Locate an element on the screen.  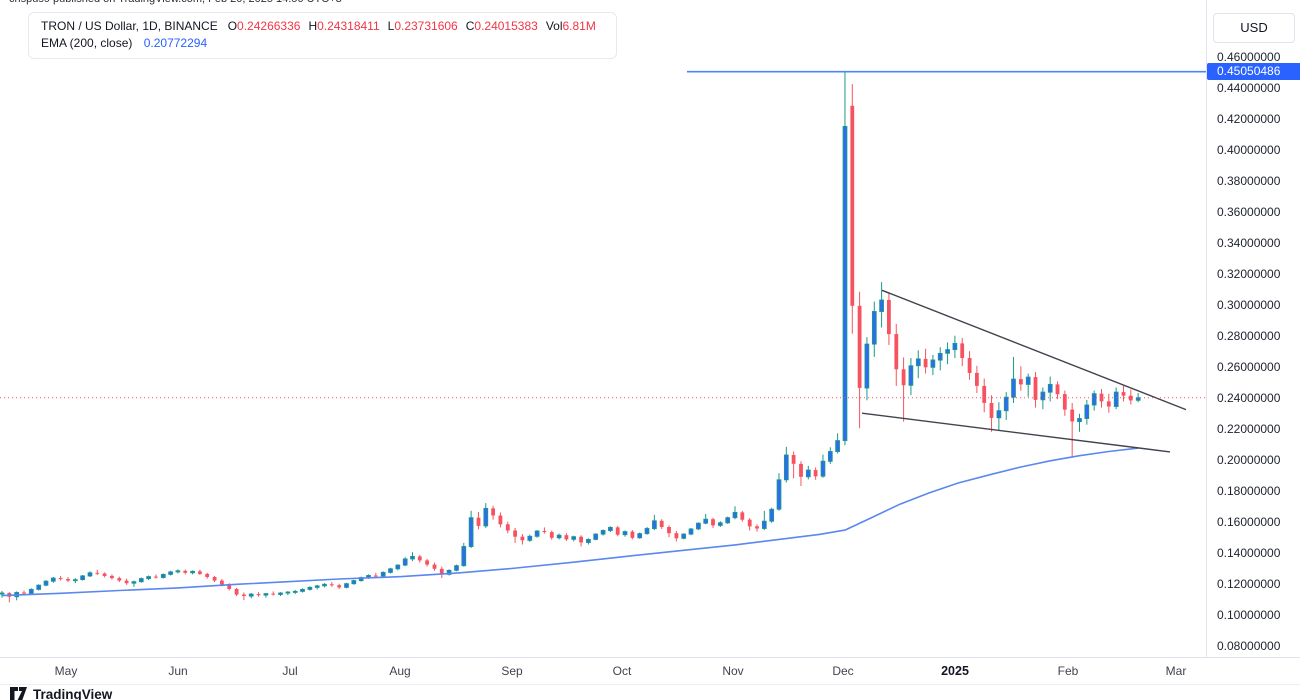
time-axis-label-nov: Nov is located at coordinates (733, 671).